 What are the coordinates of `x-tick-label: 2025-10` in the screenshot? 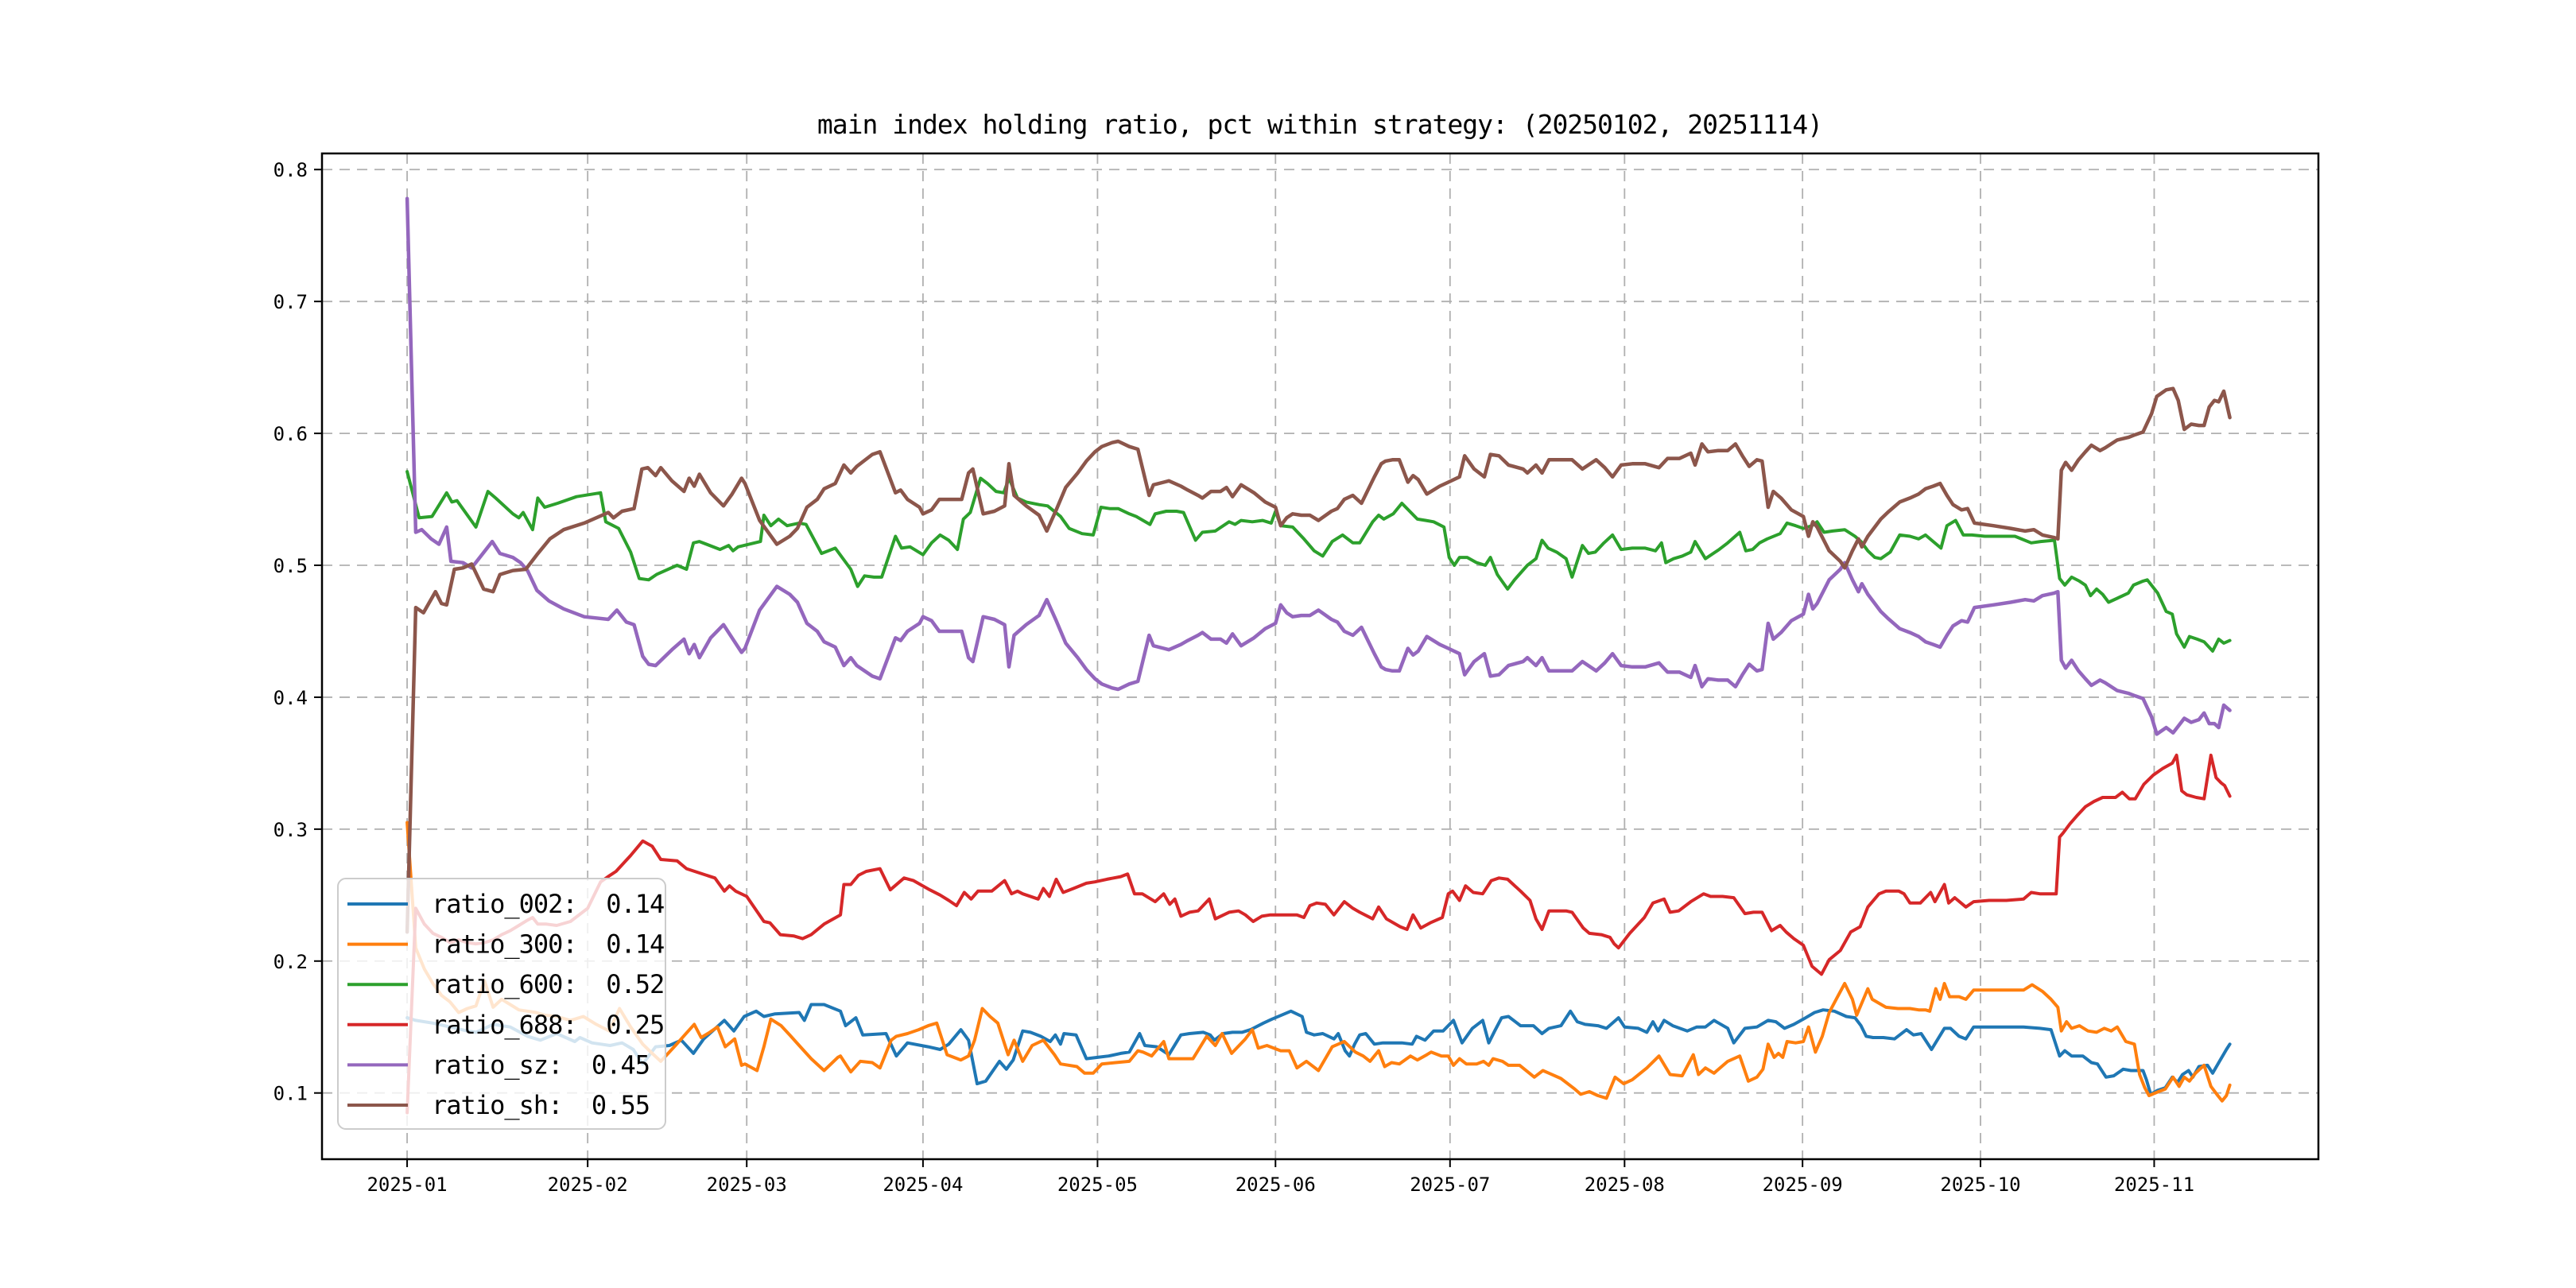 It's located at (1980, 1185).